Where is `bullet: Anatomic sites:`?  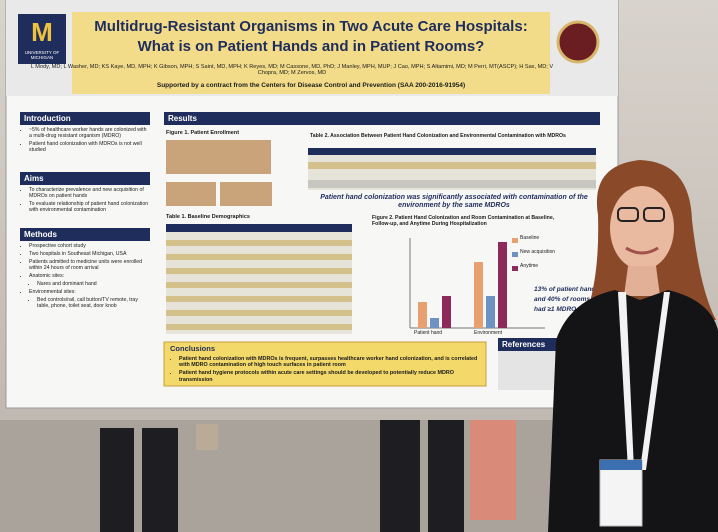 bullet: Anatomic sites: is located at coordinates (89, 276).